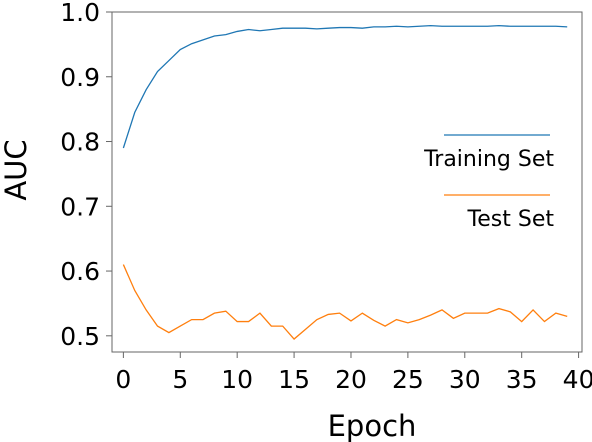 The width and height of the screenshot is (592, 442). Describe the element at coordinates (86, 175) in the screenshot. I see `y-axis: 0.5 0.6 0.7 0.8 0.9 1.0` at that location.